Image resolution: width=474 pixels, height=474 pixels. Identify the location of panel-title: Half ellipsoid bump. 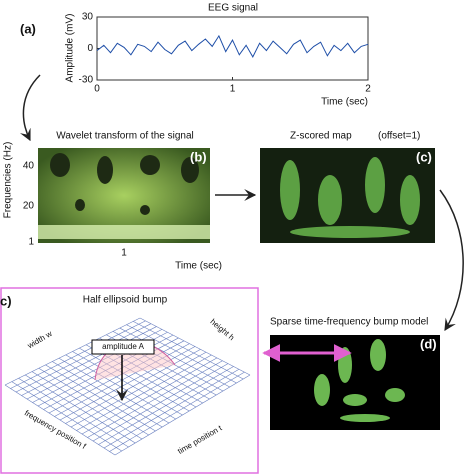
(125, 300).